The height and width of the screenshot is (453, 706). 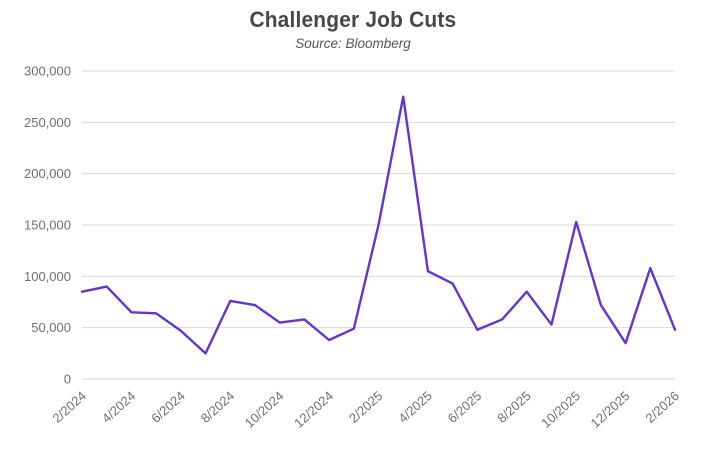 I want to click on y-axis-tick-label: 50,000, so click(x=51, y=327).